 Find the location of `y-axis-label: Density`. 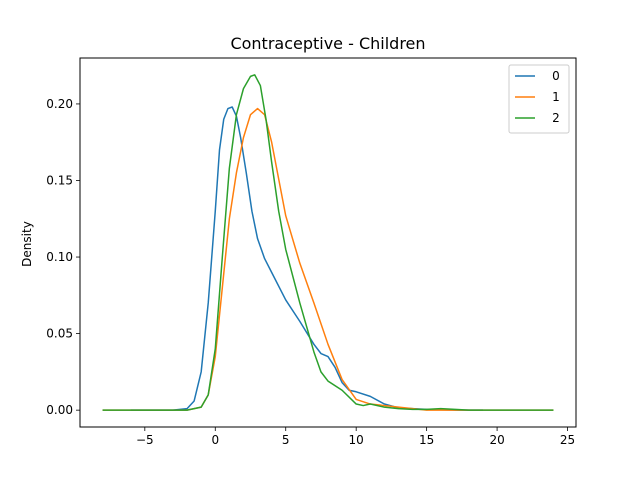

y-axis-label: Density is located at coordinates (27, 244).